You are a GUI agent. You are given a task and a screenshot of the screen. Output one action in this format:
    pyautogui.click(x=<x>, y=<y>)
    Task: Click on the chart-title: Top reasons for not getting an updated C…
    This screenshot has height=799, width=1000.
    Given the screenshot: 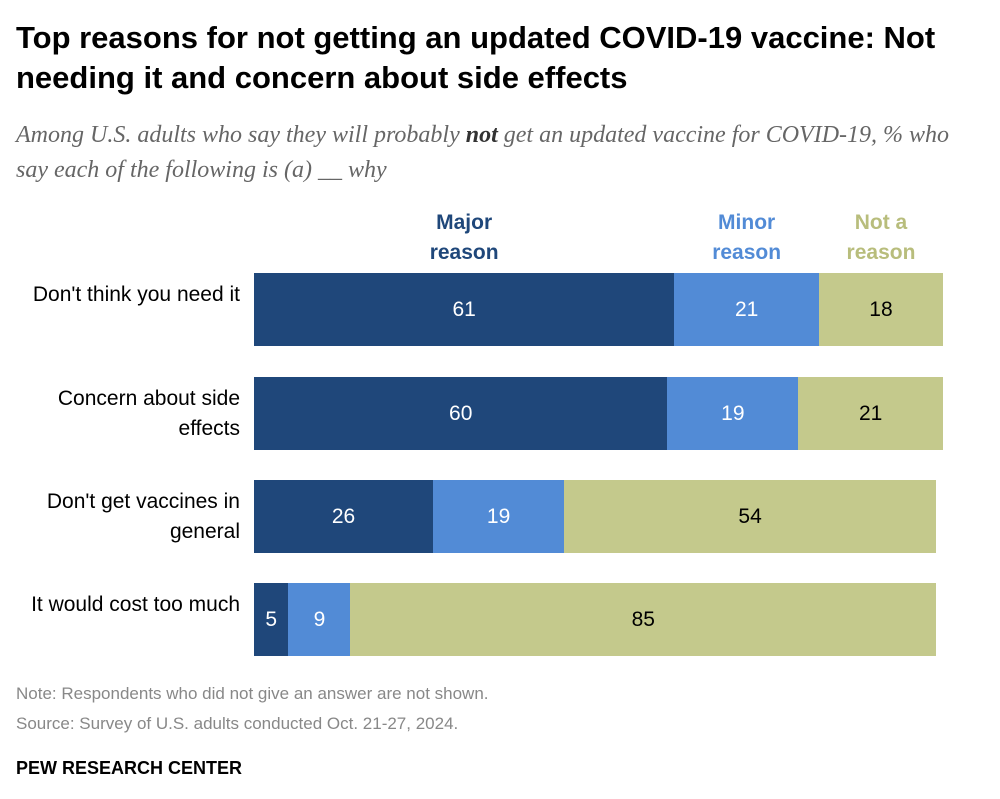 What is the action you would take?
    pyautogui.click(x=476, y=57)
    